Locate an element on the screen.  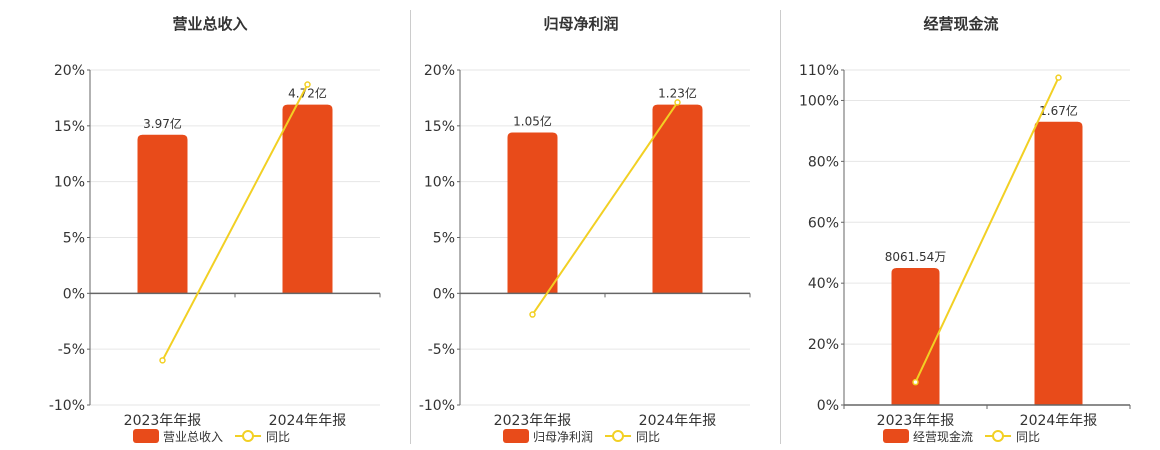
legend-bar-label: 营业总收入 is located at coordinates (193, 437).